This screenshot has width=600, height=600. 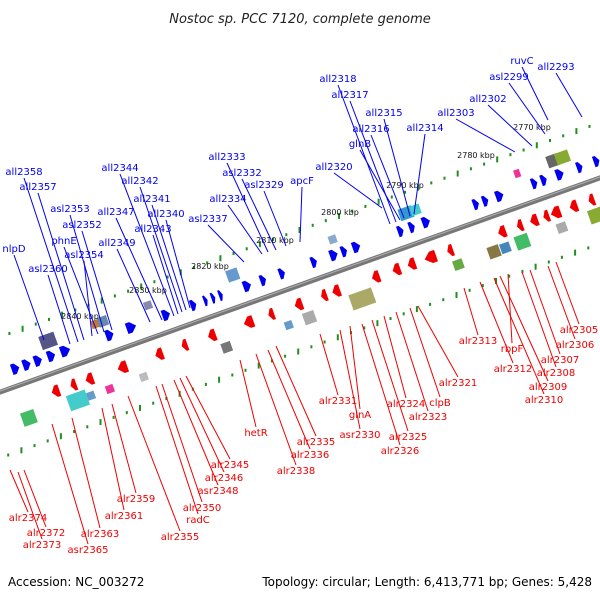 I want to click on gene-label-alr2350: alr2350, so click(x=202, y=508).